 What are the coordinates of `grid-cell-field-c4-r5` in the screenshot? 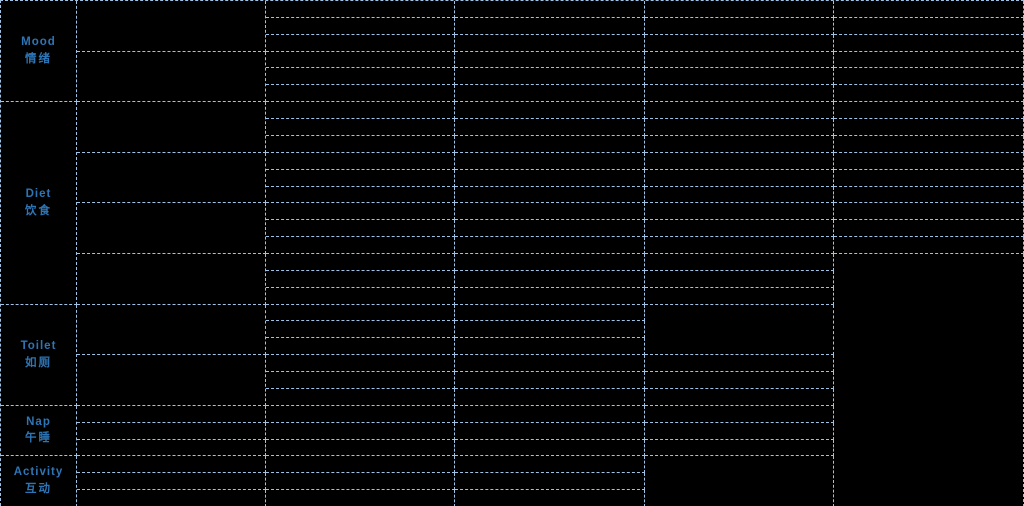 It's located at (739, 93).